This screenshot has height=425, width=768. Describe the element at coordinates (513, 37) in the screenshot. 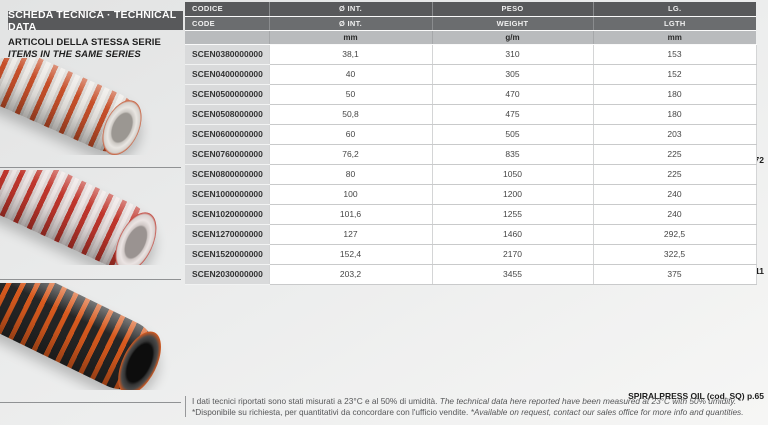

I see `unit-cell: g/m` at that location.